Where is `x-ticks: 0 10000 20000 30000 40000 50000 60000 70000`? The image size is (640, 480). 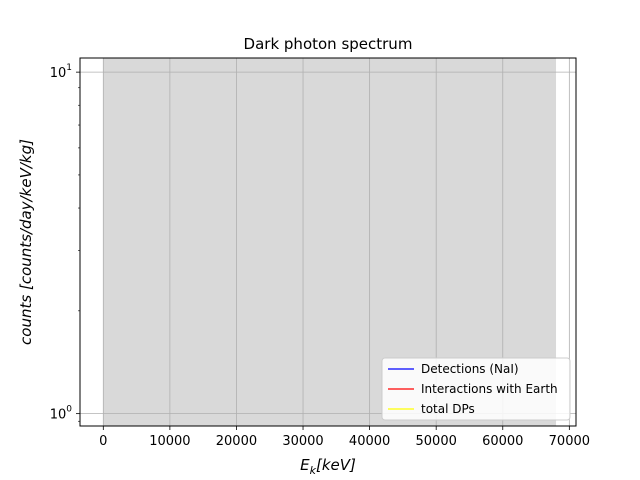
x-ticks: 0 10000 20000 30000 40000 50000 60000 70000 is located at coordinates (344, 437).